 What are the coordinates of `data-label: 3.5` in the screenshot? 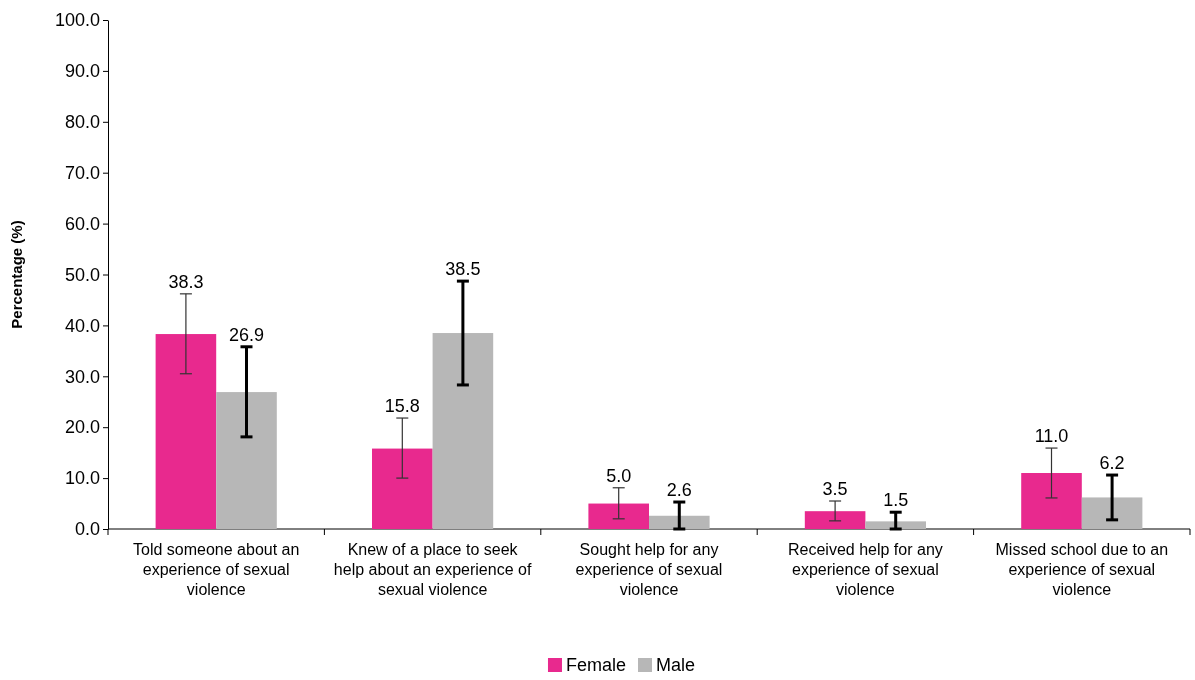 It's located at (835, 489).